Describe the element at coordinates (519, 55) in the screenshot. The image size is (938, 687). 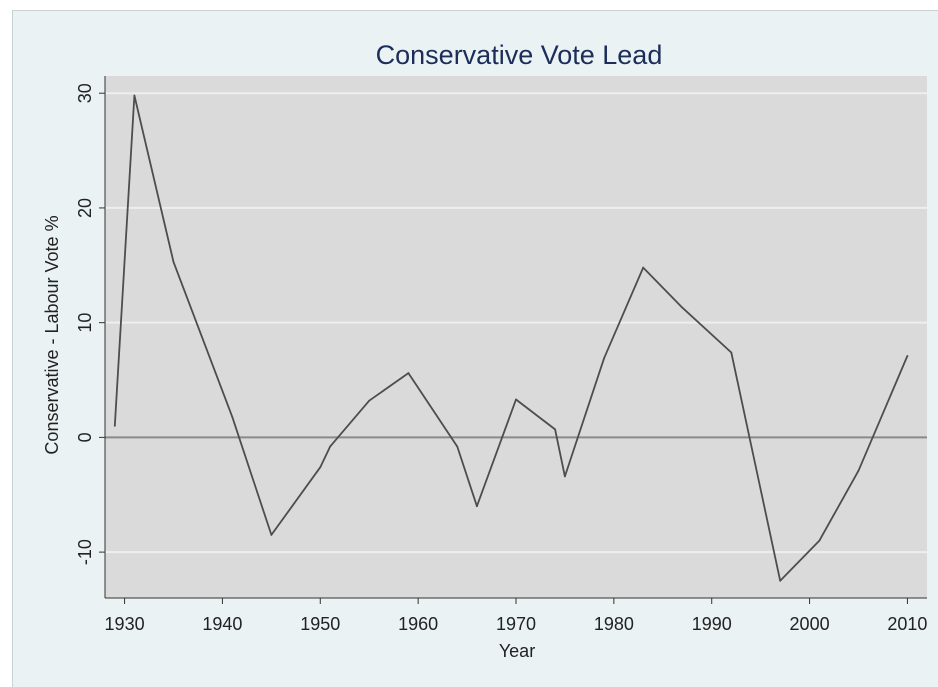
I see `chart-title: Conservative Vote Lead` at that location.